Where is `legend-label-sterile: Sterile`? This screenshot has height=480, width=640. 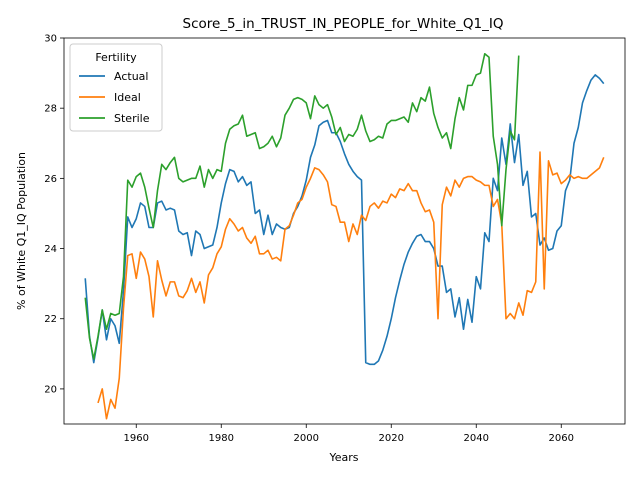 legend-label-sterile: Sterile is located at coordinates (132, 118).